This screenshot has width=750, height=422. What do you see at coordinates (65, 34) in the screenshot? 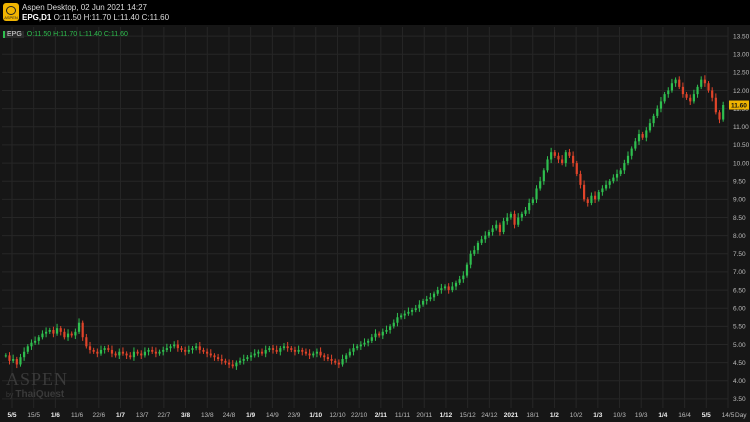
I see `chart-legend: EPG O:11.50 H:11.70 L:11.40 C:11.60` at bounding box center [65, 34].